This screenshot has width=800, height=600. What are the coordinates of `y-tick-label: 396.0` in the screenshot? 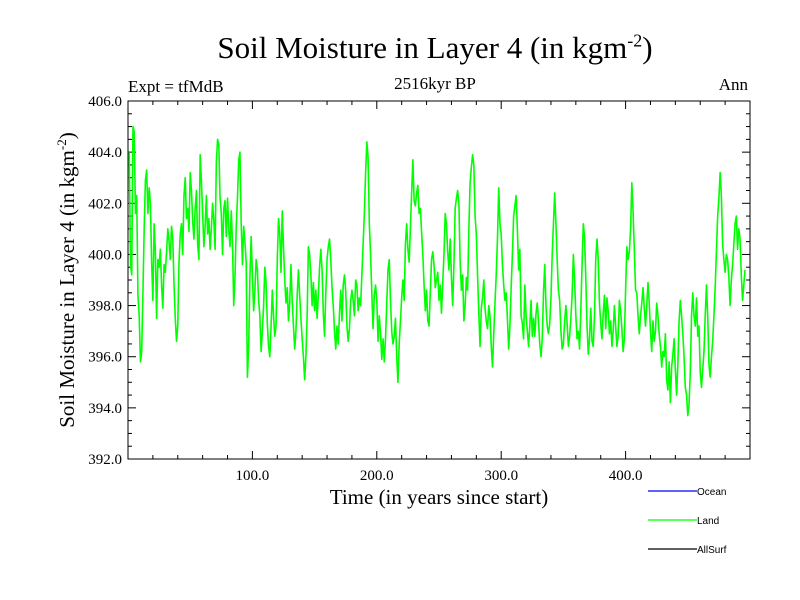 It's located at (105, 358).